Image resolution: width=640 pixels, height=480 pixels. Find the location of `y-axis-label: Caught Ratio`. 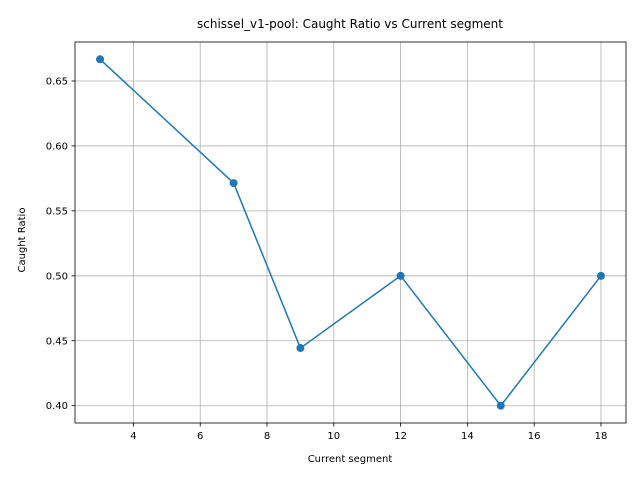

y-axis-label: Caught Ratio is located at coordinates (22, 240).